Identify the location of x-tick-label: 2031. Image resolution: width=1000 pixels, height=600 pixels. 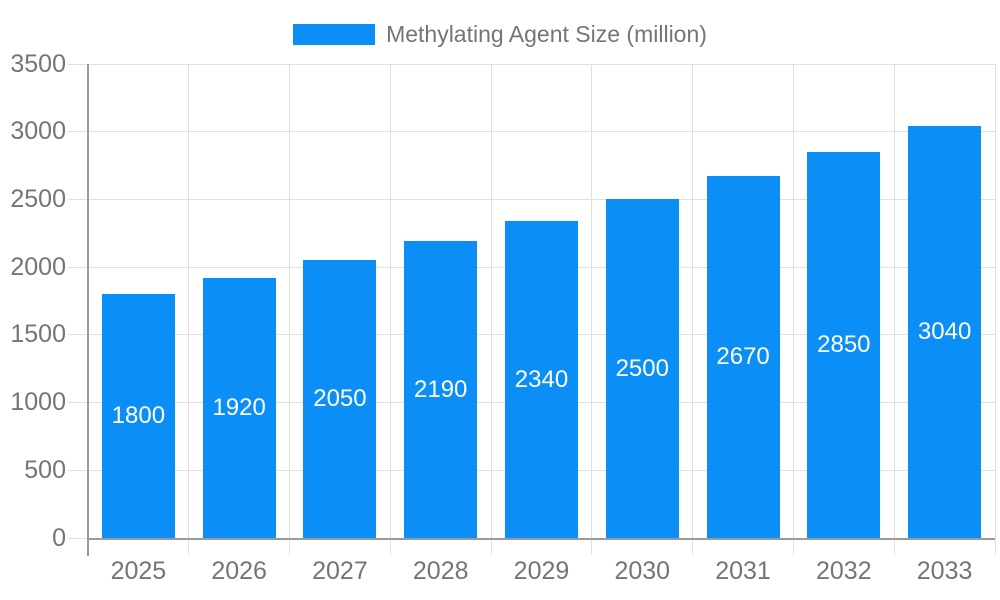
(743, 571).